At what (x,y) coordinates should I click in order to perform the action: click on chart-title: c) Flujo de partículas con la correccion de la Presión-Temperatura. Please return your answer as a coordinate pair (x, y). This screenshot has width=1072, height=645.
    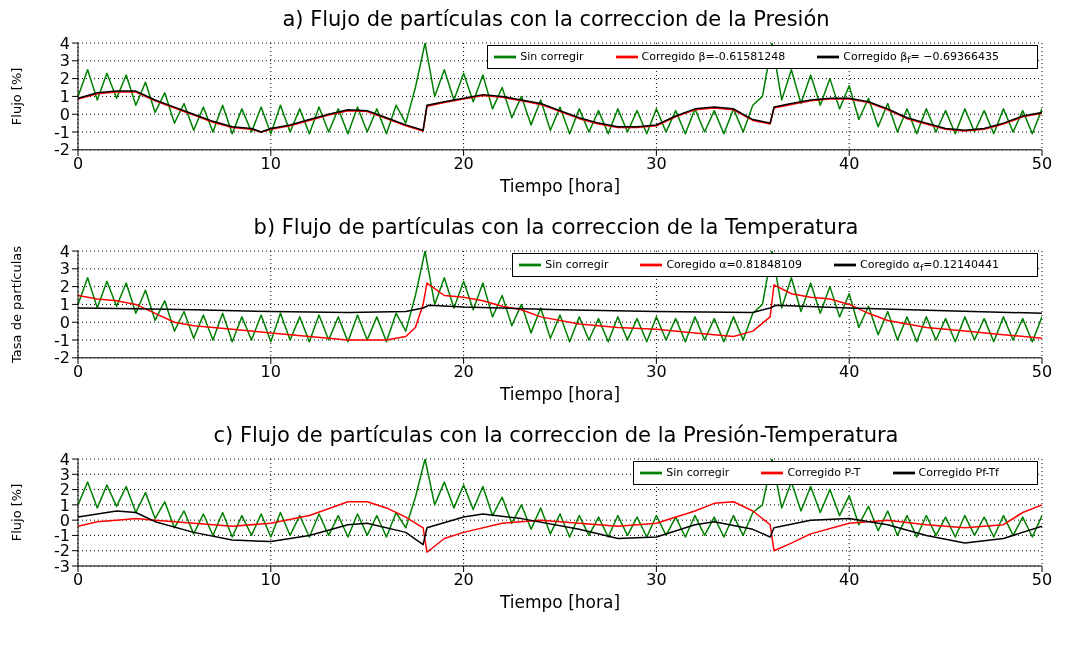
    Looking at the image, I should click on (556, 435).